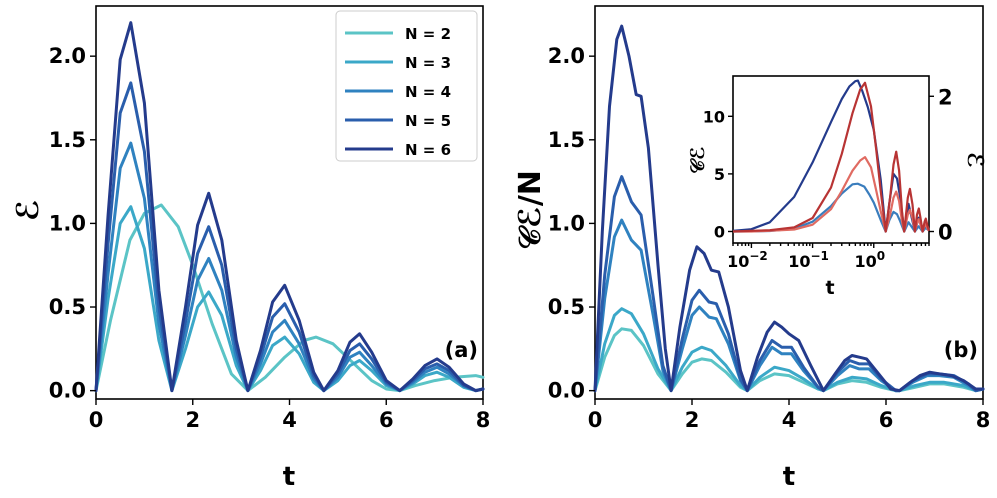 The height and width of the screenshot is (498, 997). Describe the element at coordinates (192, 420) in the screenshot. I see `panel-a-xtick-label: 2` at that location.